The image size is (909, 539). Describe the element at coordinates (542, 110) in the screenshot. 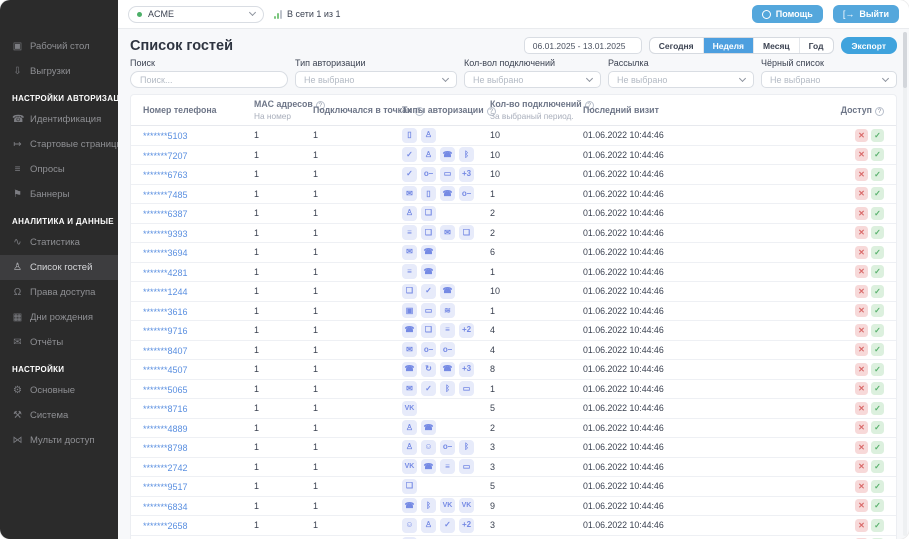

I see `column-header: Кол-во подключений За выбраный период.` at that location.